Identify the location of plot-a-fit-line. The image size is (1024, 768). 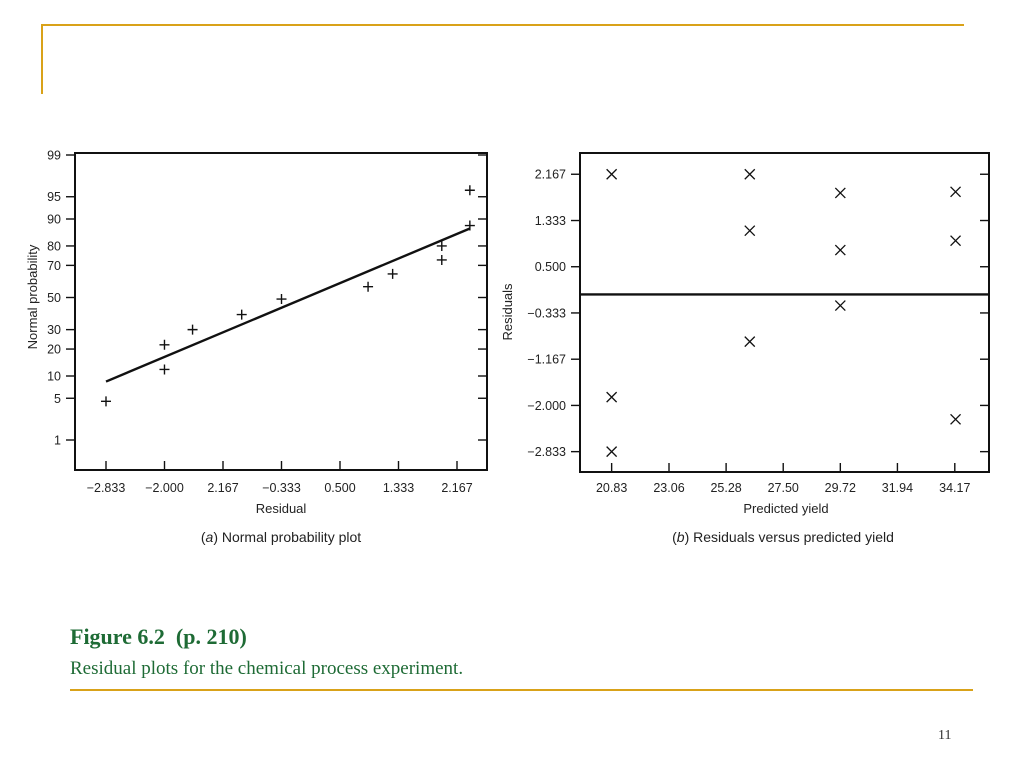
(288, 305).